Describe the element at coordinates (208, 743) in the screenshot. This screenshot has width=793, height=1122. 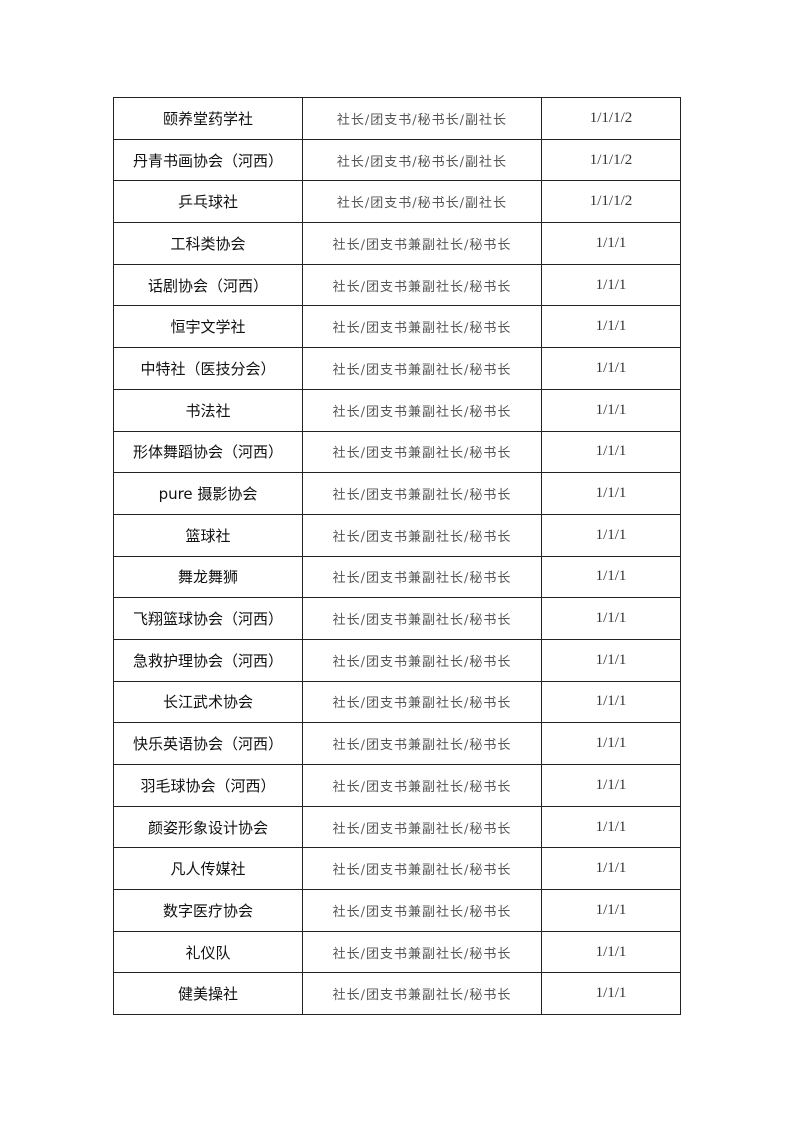
I see `club-name-cell: 快乐英语协会（河西）` at that location.